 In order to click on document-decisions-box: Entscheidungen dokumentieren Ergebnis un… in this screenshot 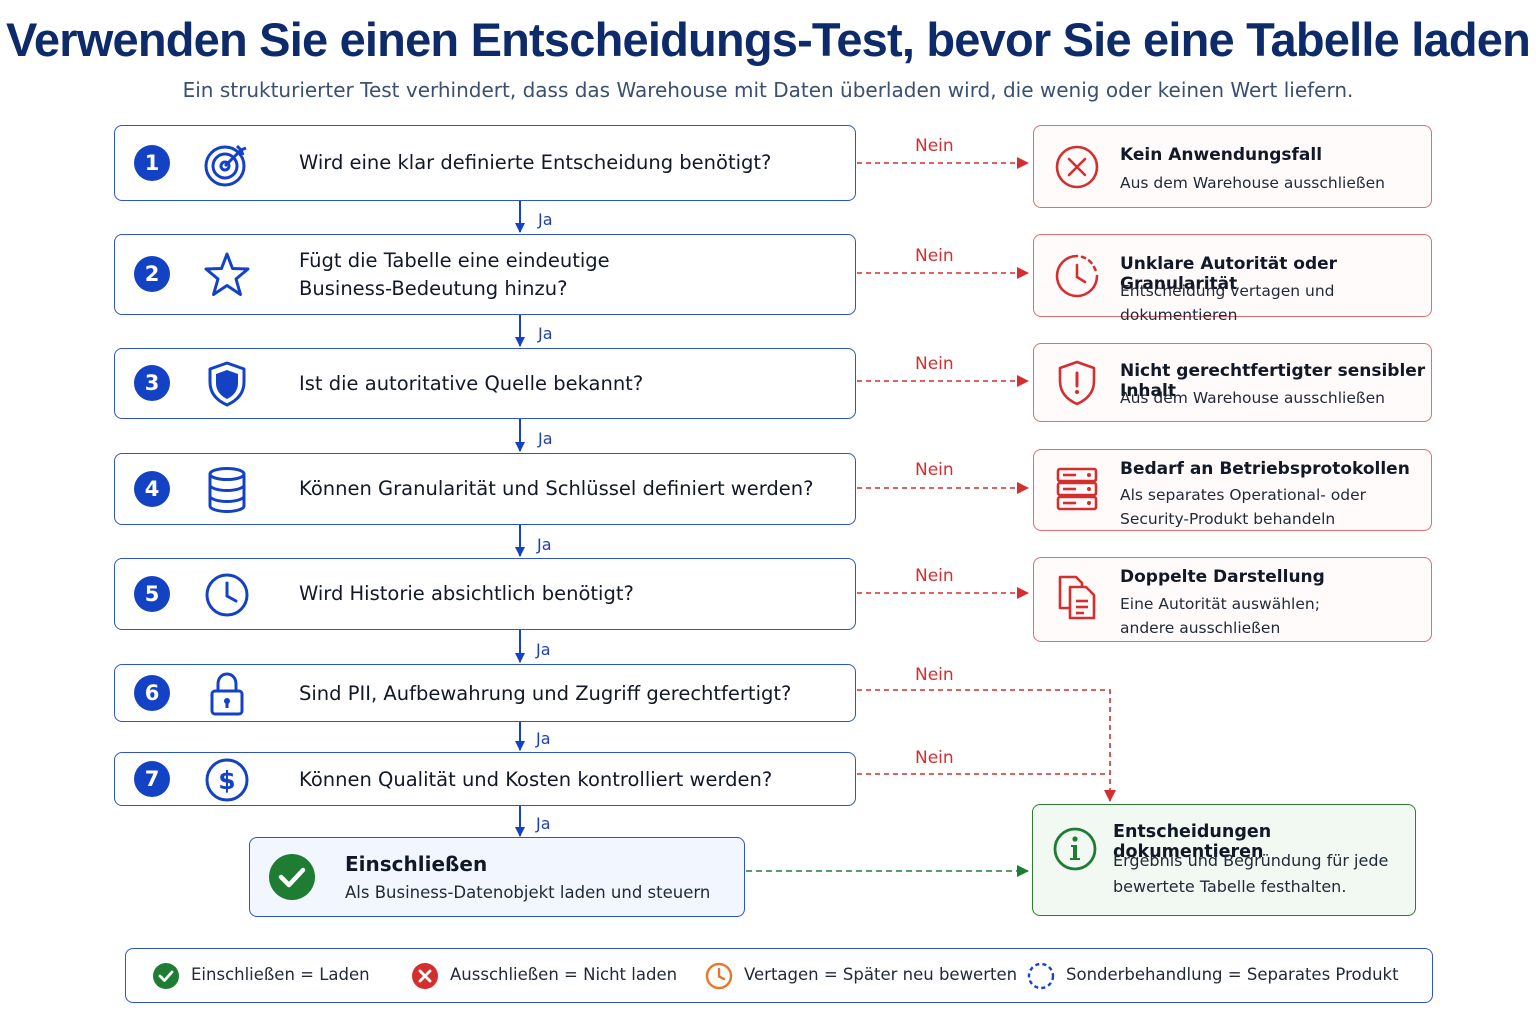, I will do `click(1224, 860)`.